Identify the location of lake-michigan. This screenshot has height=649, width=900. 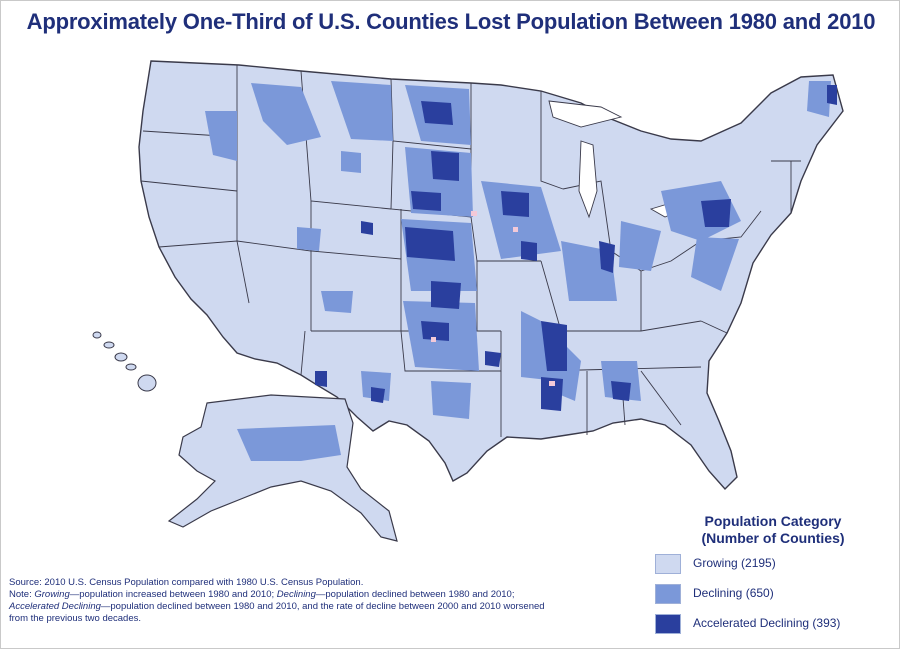
(588, 179).